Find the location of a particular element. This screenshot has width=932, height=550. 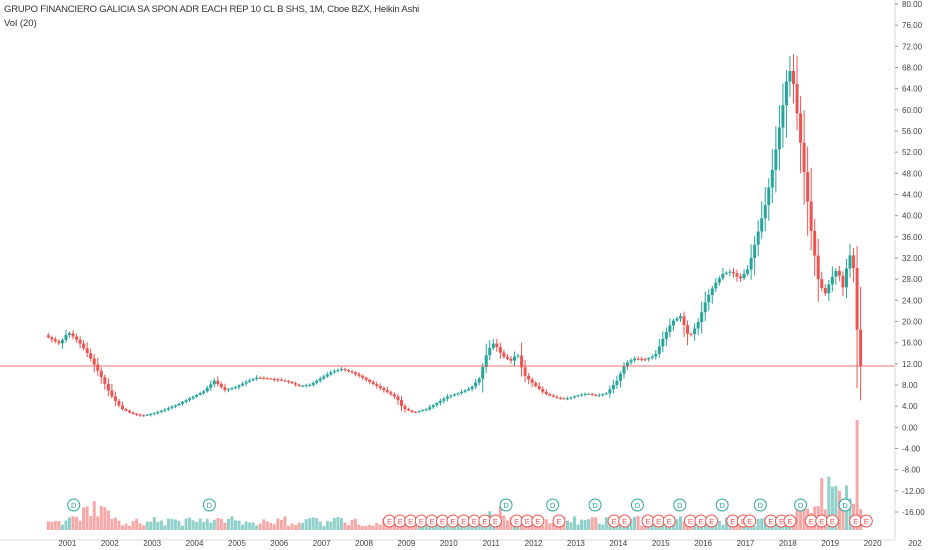

price-tick-label: 8.00 is located at coordinates (910, 385).